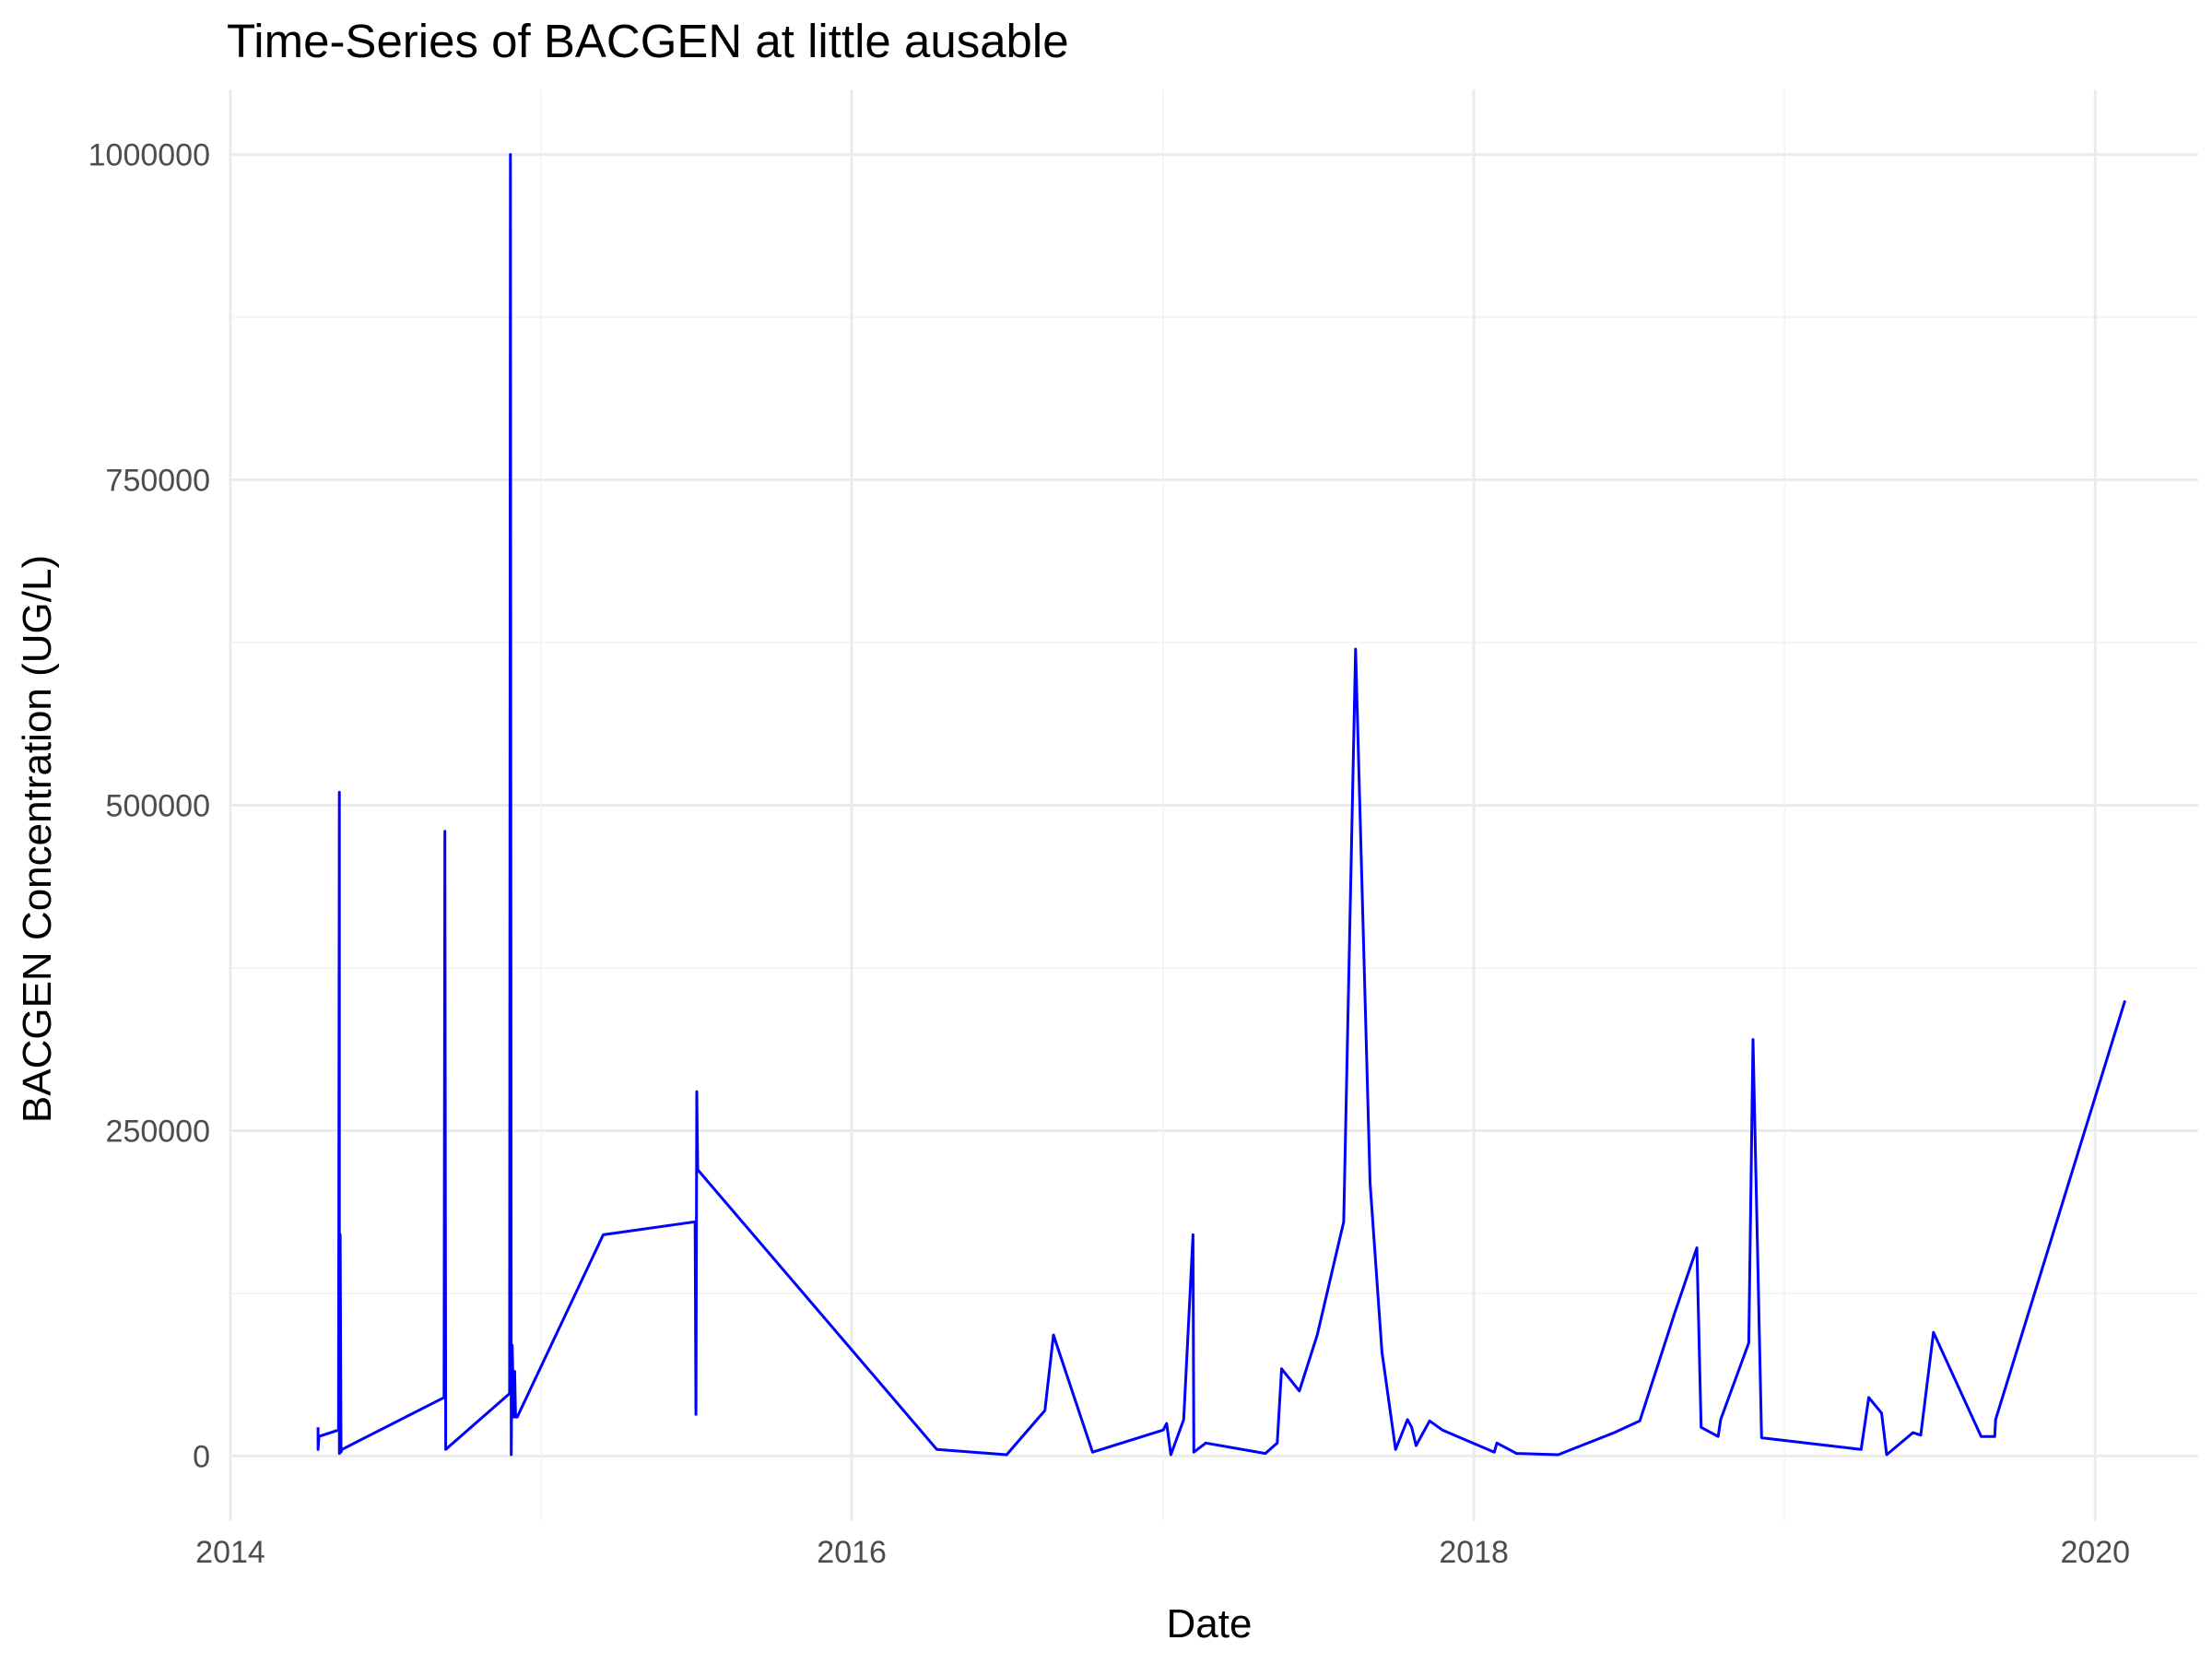 The image size is (2212, 1664). I want to click on y-tick-label: 1000000, so click(149, 155).